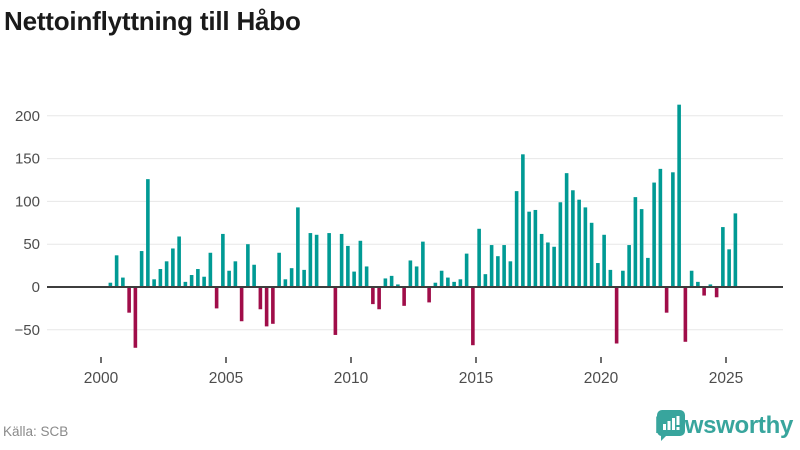 This screenshot has height=450, width=800. What do you see at coordinates (27, 201) in the screenshot?
I see `y-tick-label: 100` at bounding box center [27, 201].